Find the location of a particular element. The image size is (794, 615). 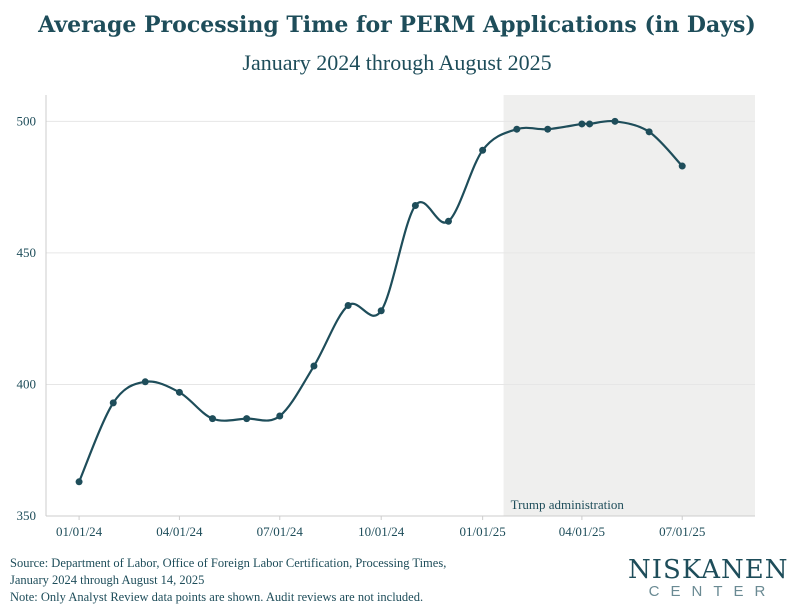

y-tick-label: 400 is located at coordinates (27, 383).